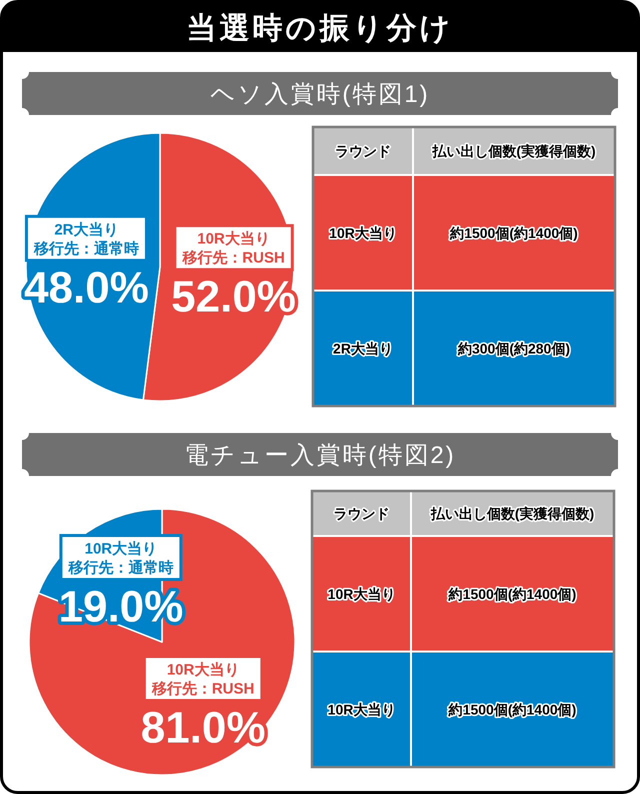 This screenshot has height=794, width=640. Describe the element at coordinates (320, 28) in the screenshot. I see `chart-title: 当選時の振り分け` at that location.